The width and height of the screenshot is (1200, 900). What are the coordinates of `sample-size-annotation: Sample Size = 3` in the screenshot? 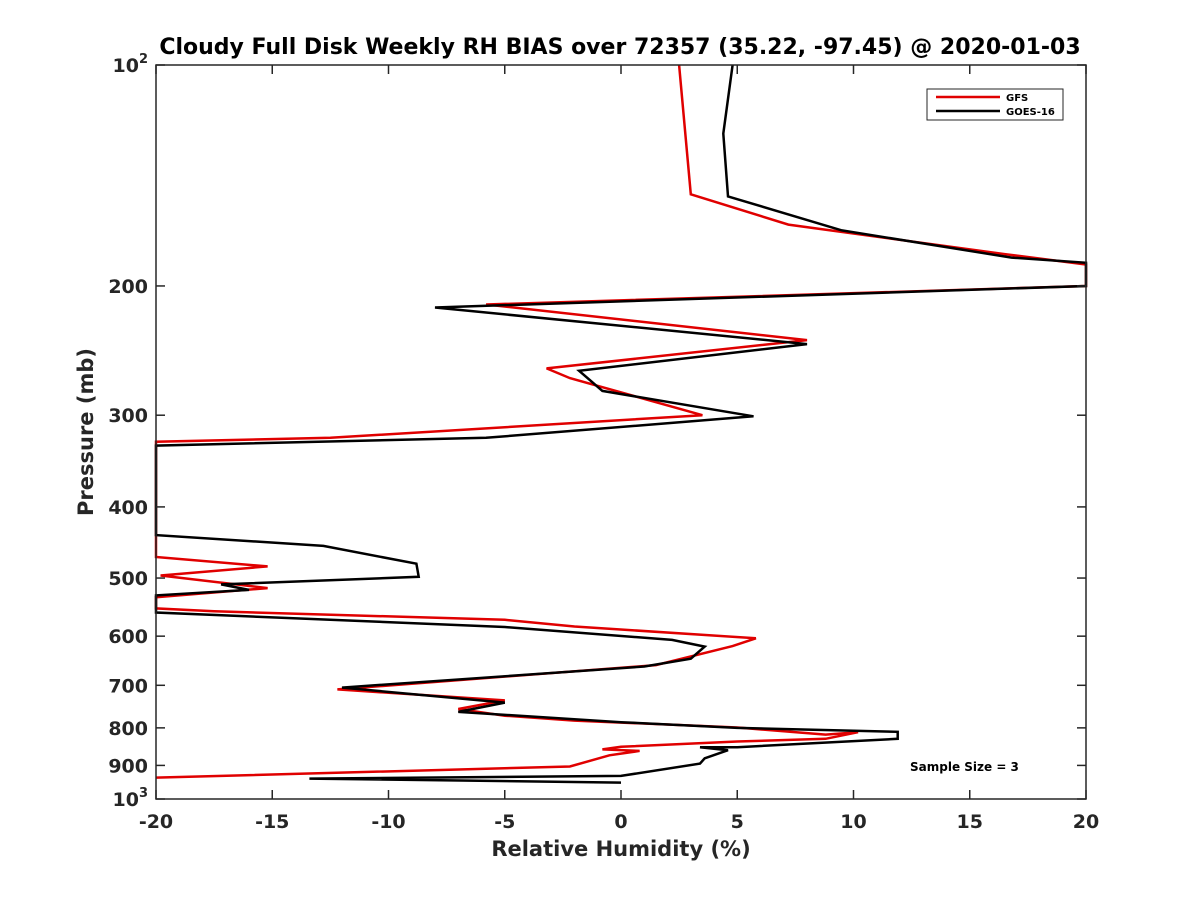 It's located at (964, 767).